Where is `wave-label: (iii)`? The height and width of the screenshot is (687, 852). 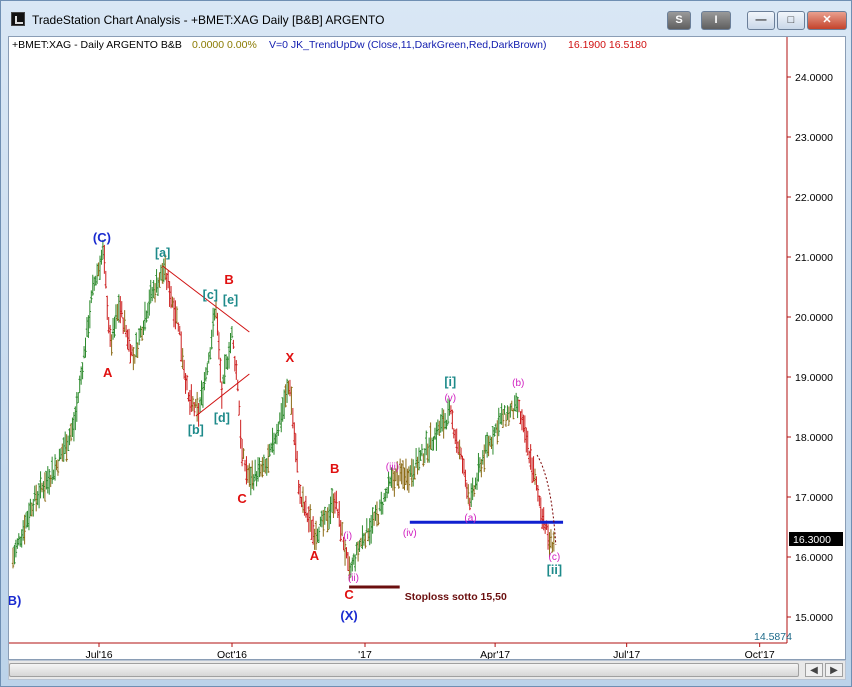
wave-label: (iii) is located at coordinates (392, 467).